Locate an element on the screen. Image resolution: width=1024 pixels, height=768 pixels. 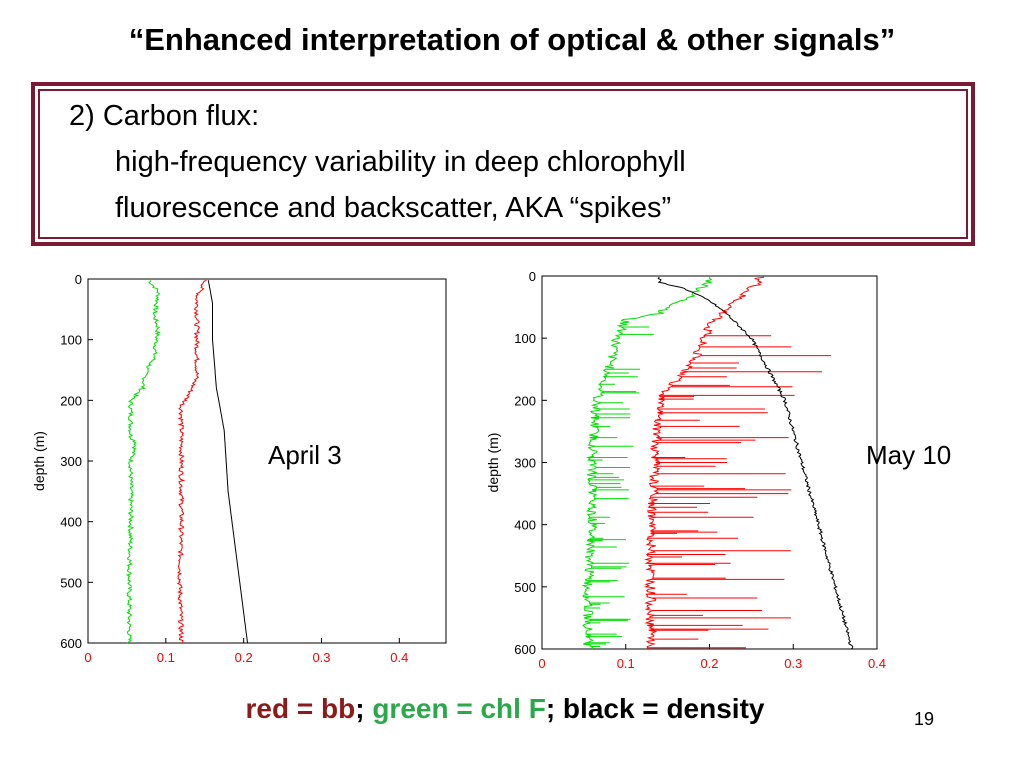
color-legend: red = bb; green = chl F; black = density is located at coordinates (505, 709).